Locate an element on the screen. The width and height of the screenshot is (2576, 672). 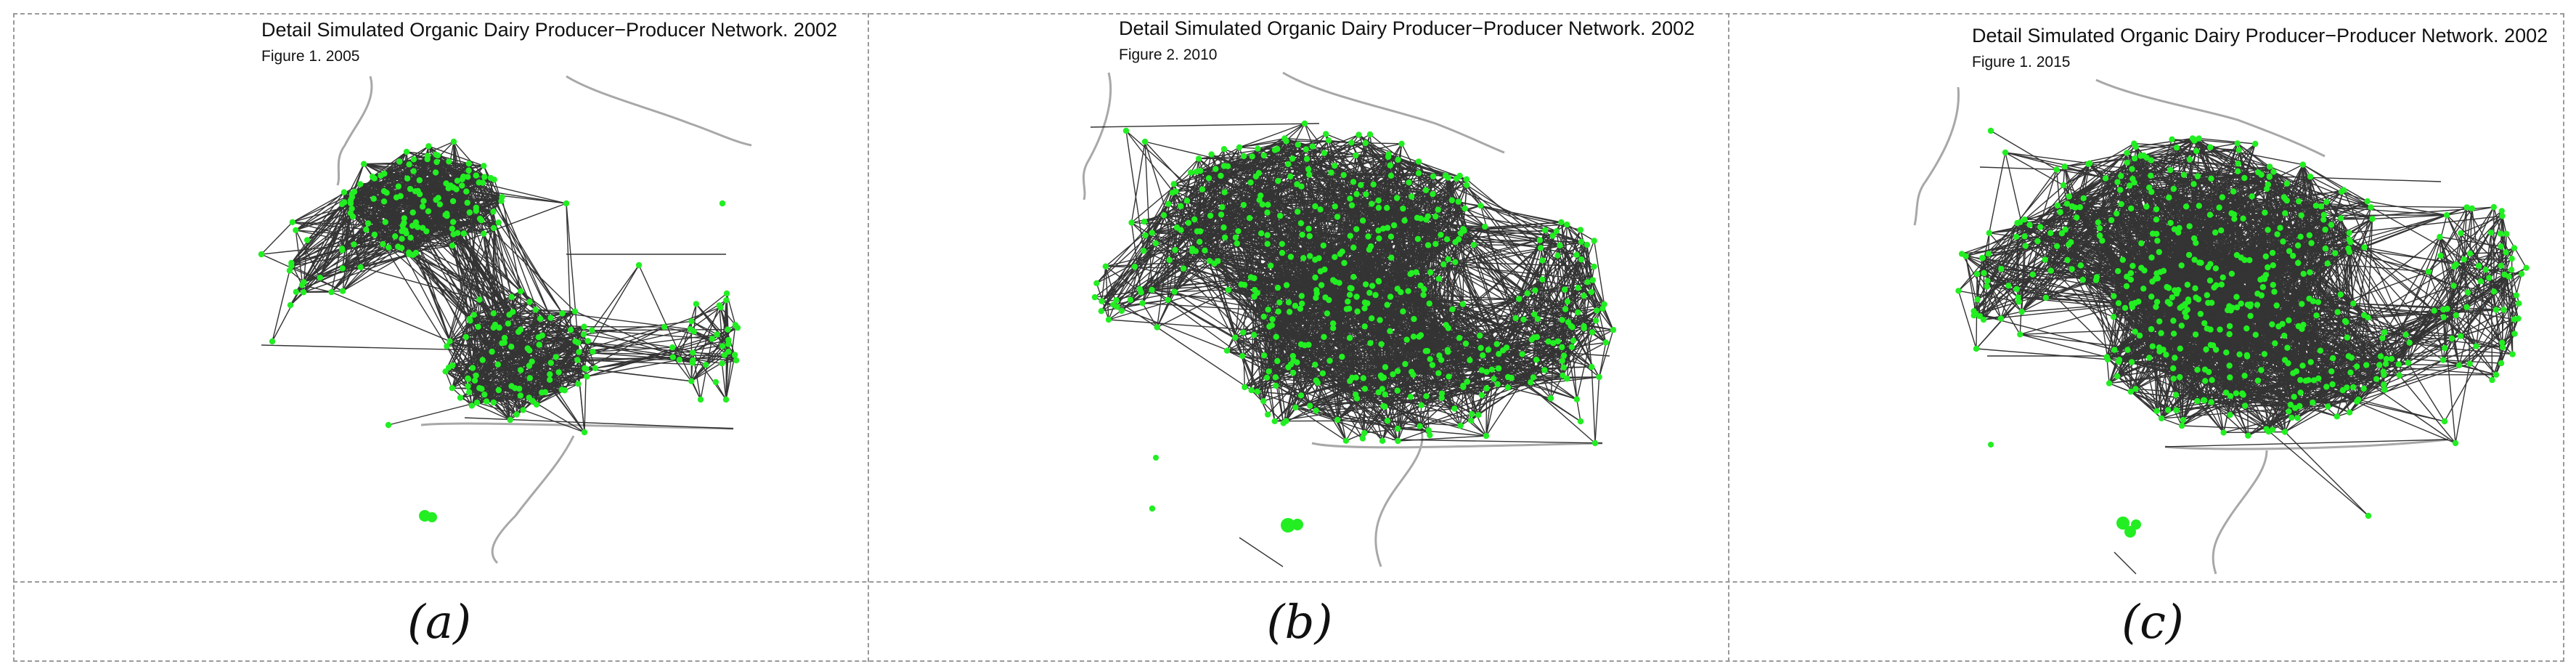
caption-divider is located at coordinates (1288, 582).